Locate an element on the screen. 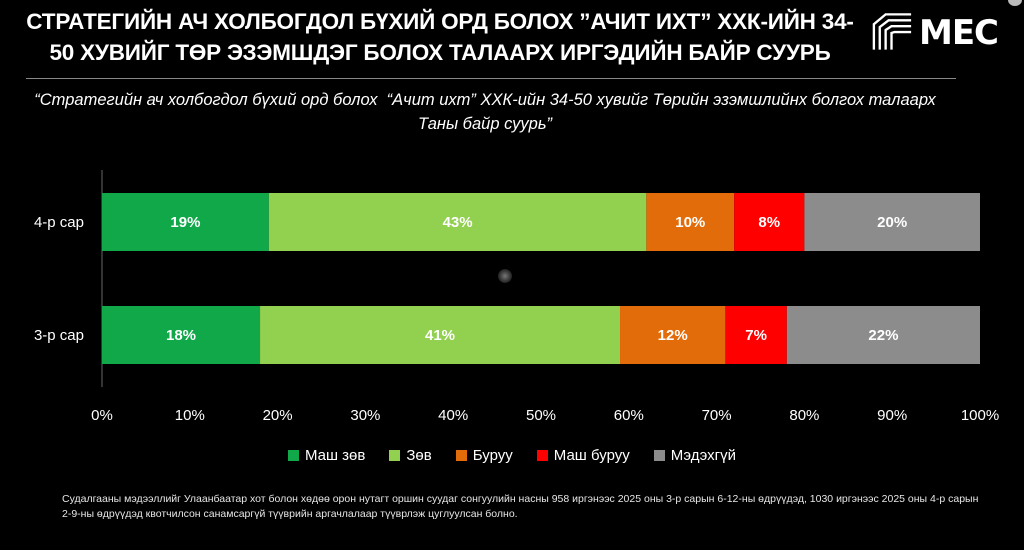 The width and height of the screenshot is (1024, 550). x-tick-label: 20% is located at coordinates (278, 415).